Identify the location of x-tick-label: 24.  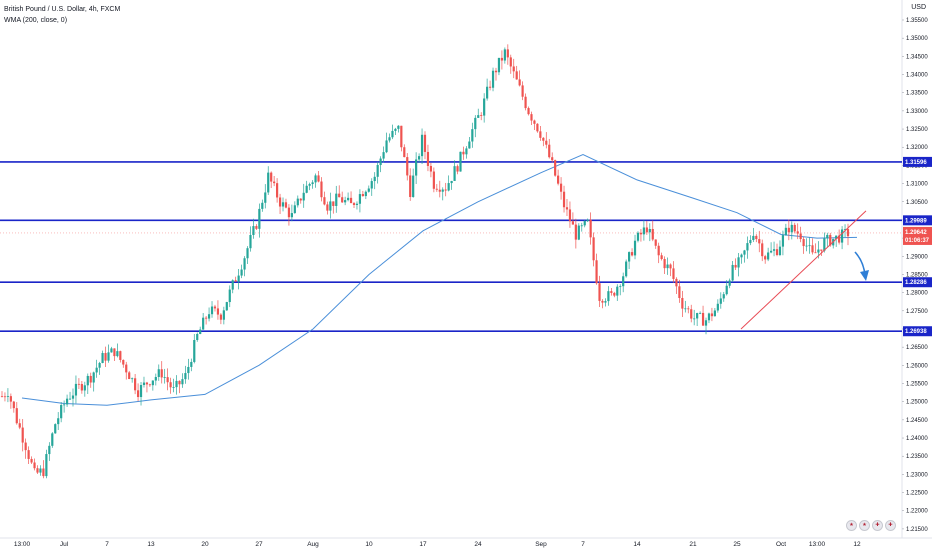
(478, 544).